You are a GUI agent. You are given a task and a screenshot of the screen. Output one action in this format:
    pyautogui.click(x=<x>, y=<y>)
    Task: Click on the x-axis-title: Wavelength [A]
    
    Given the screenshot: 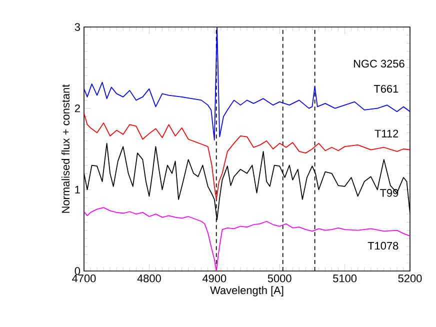 What is the action you would take?
    pyautogui.click(x=247, y=291)
    